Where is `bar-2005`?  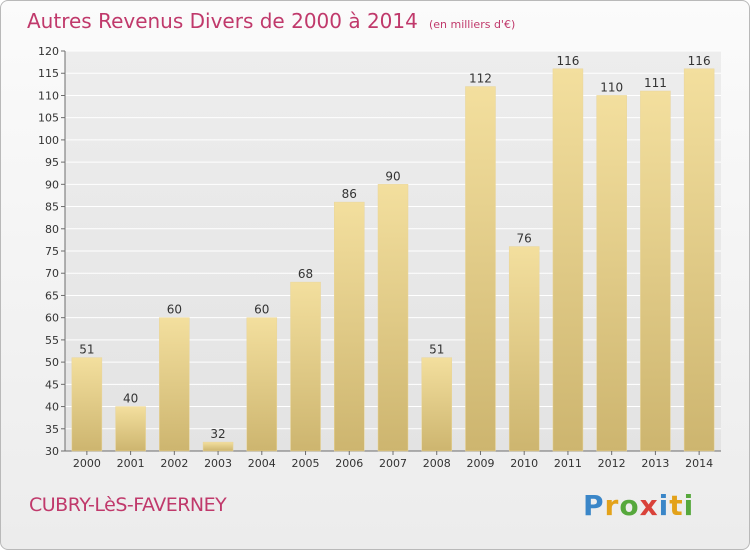 bar-2005 is located at coordinates (305, 366).